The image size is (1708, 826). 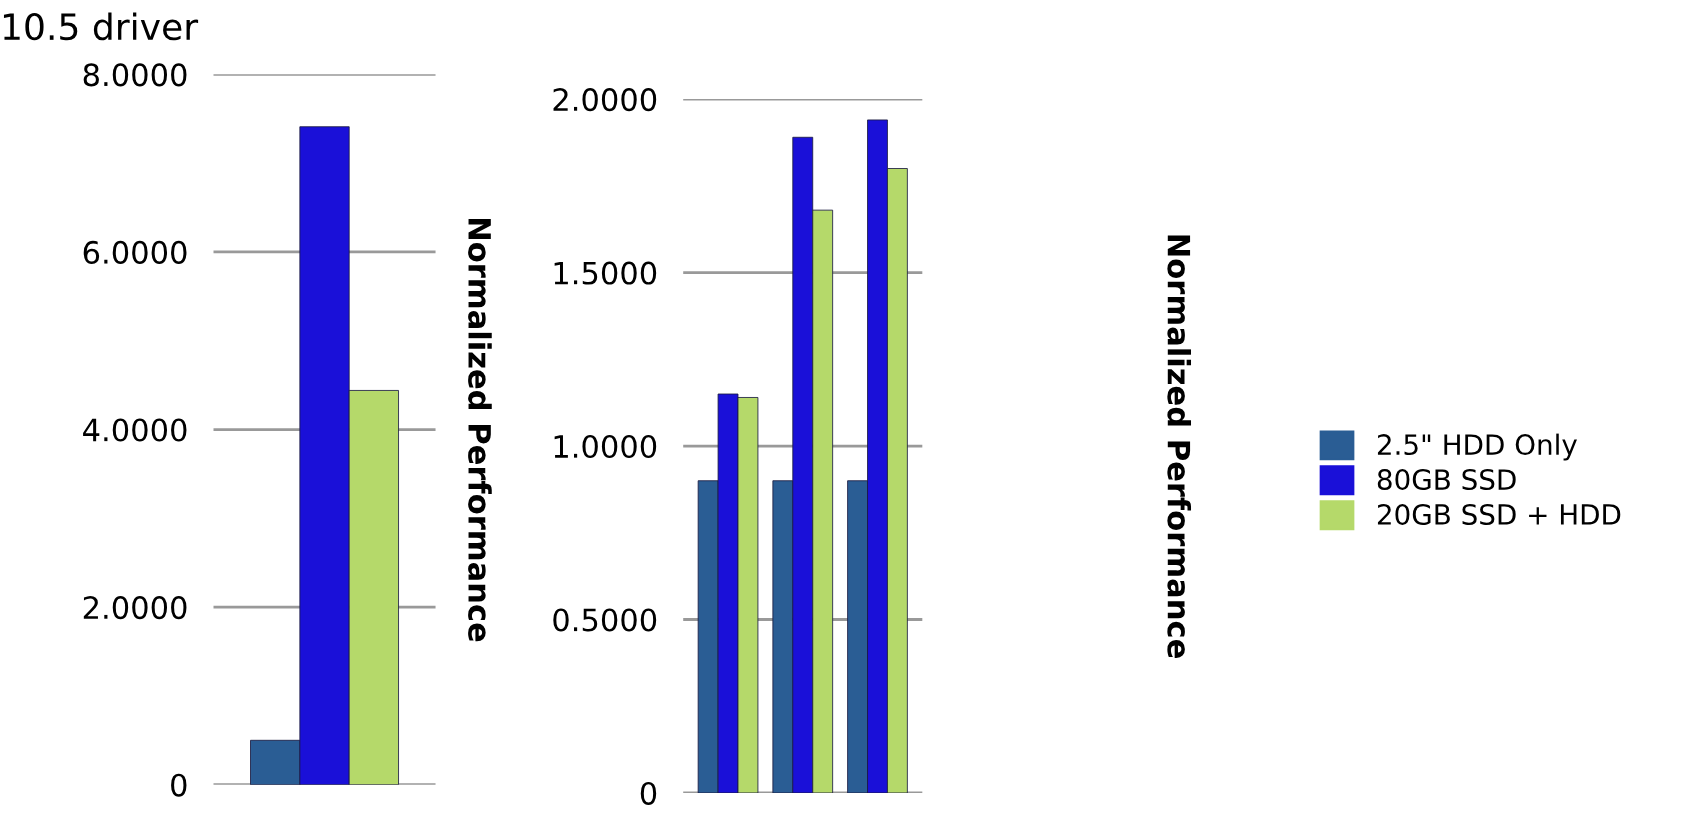 What do you see at coordinates (101, 26) in the screenshot?
I see `chart-title: 10.5 driver` at bounding box center [101, 26].